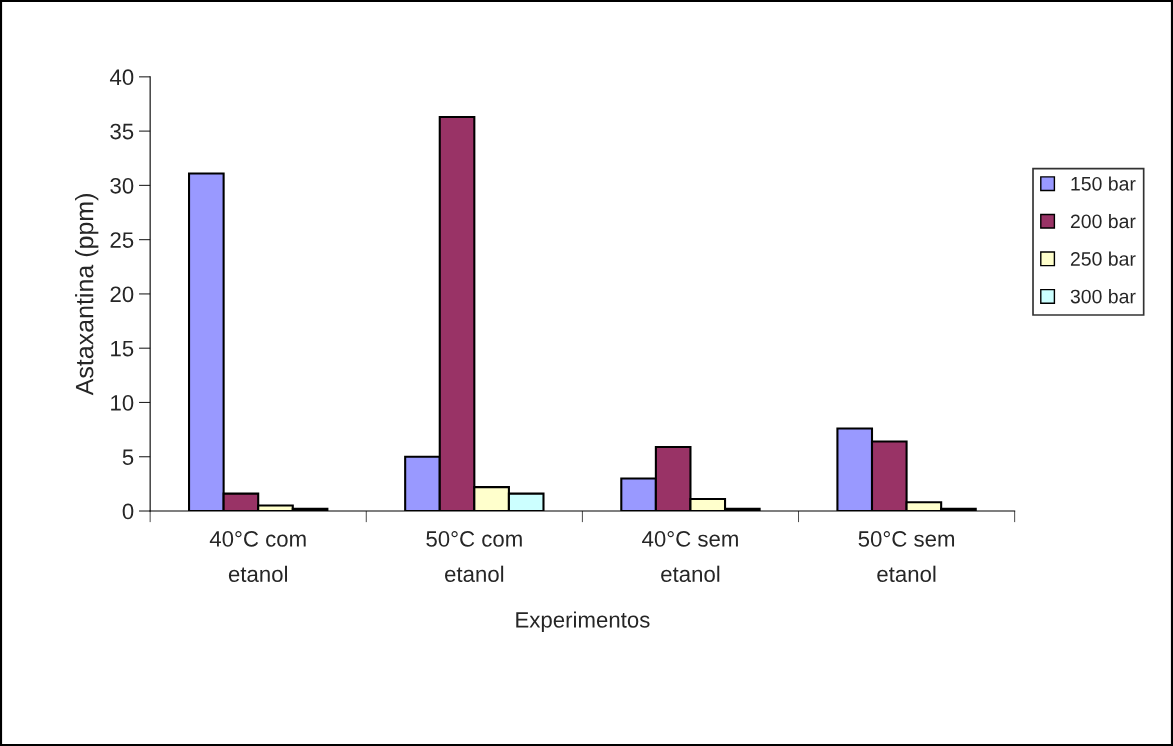 Image resolution: width=1173 pixels, height=746 pixels. What do you see at coordinates (122, 294) in the screenshot?
I see `y-tick-label: 20` at bounding box center [122, 294].